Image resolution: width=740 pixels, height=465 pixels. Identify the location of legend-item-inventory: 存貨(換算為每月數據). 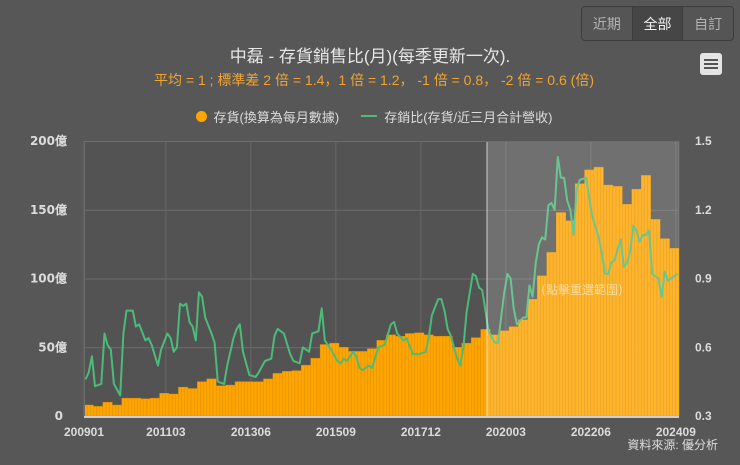
(267, 116).